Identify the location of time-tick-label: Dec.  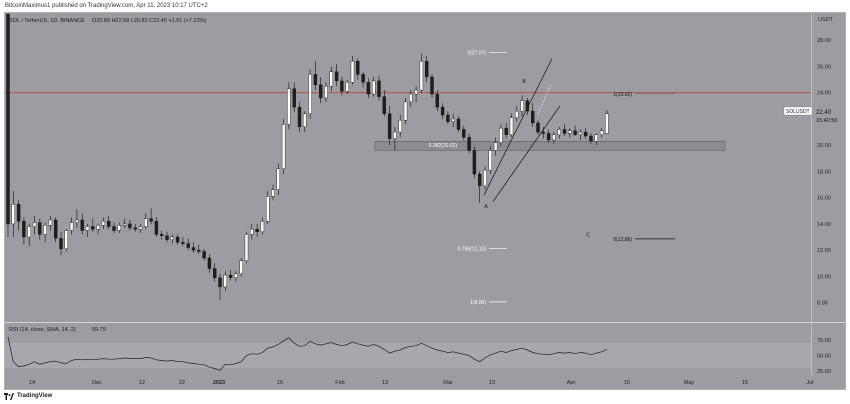
(97, 383).